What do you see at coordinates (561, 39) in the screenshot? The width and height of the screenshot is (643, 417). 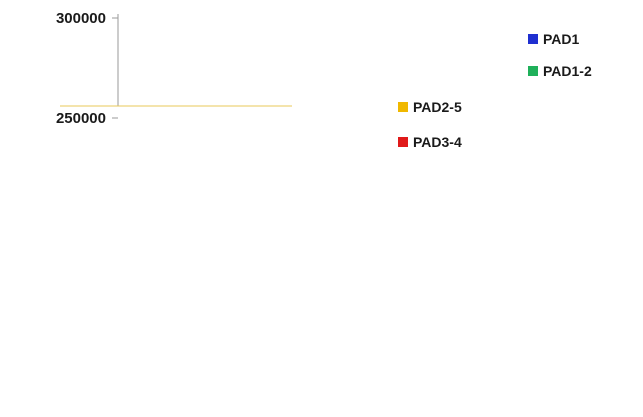 I see `legend-label: PAD1` at bounding box center [561, 39].